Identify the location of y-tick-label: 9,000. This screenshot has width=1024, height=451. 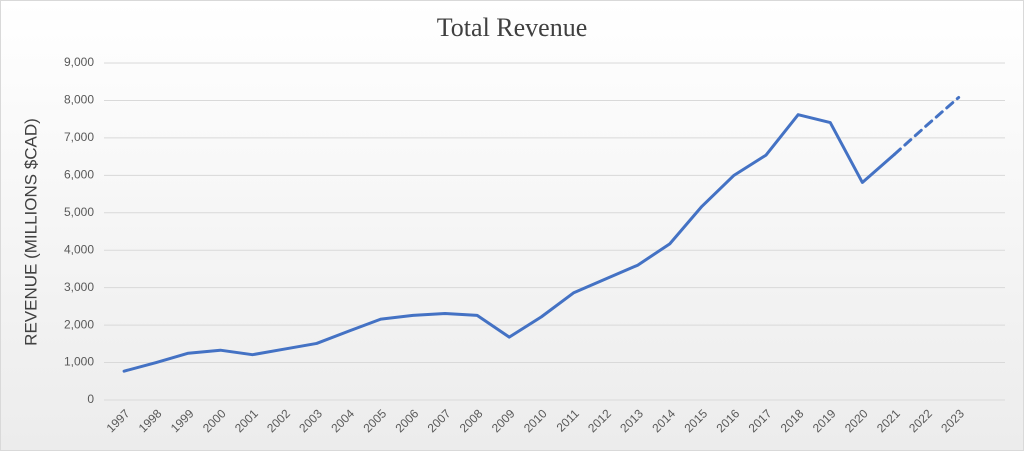
(79, 62).